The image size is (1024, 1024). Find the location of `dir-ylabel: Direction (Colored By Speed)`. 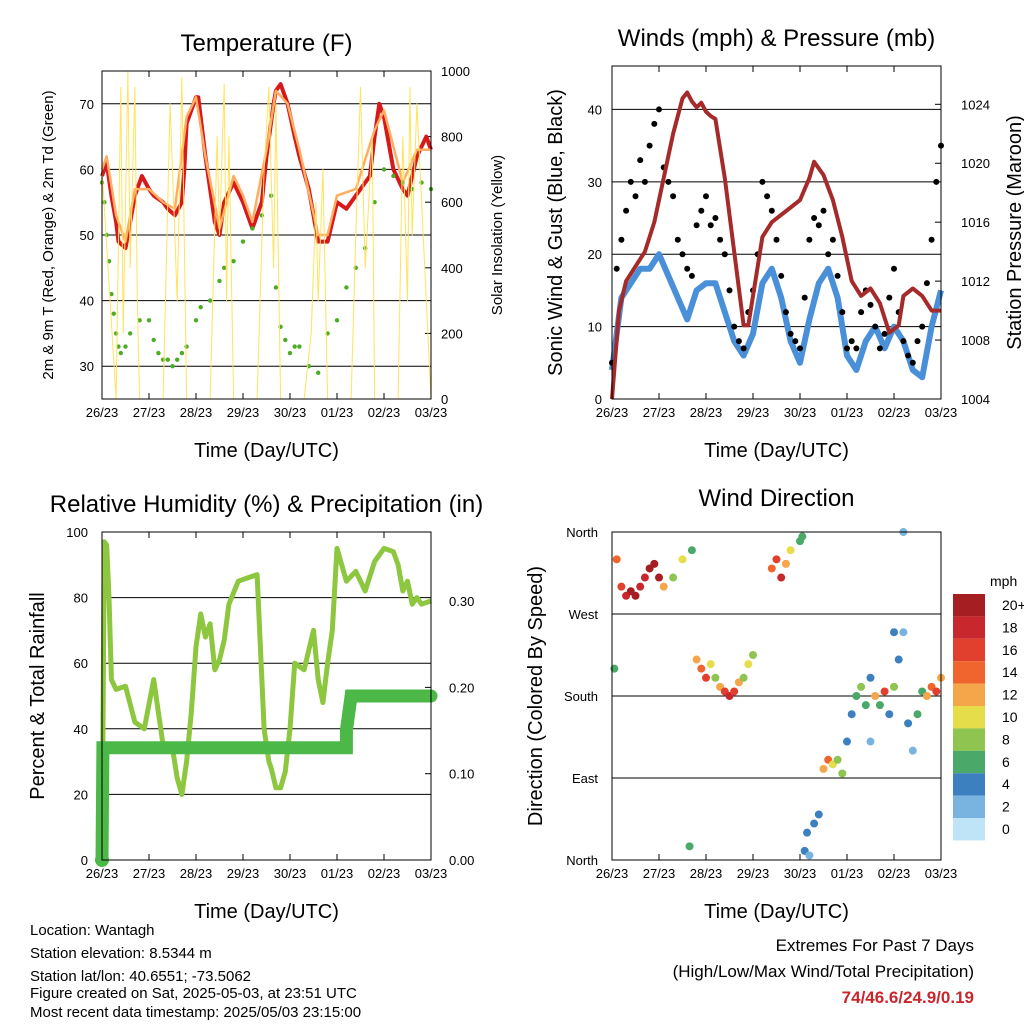

dir-ylabel: Direction (Colored By Speed) is located at coordinates (536, 696).